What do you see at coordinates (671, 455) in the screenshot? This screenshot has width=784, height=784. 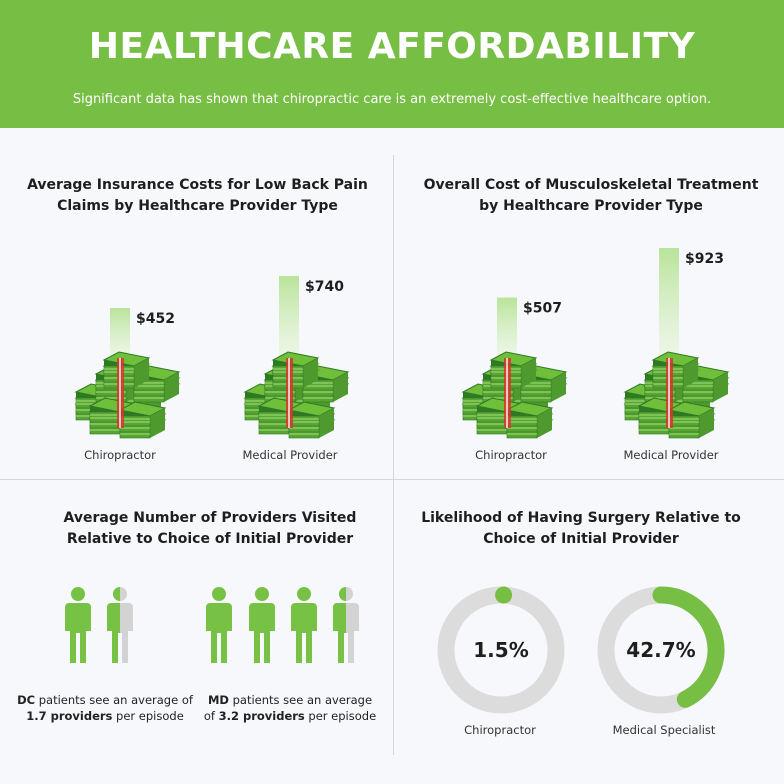 I see `chart2-category-label: Medical Provider` at bounding box center [671, 455].